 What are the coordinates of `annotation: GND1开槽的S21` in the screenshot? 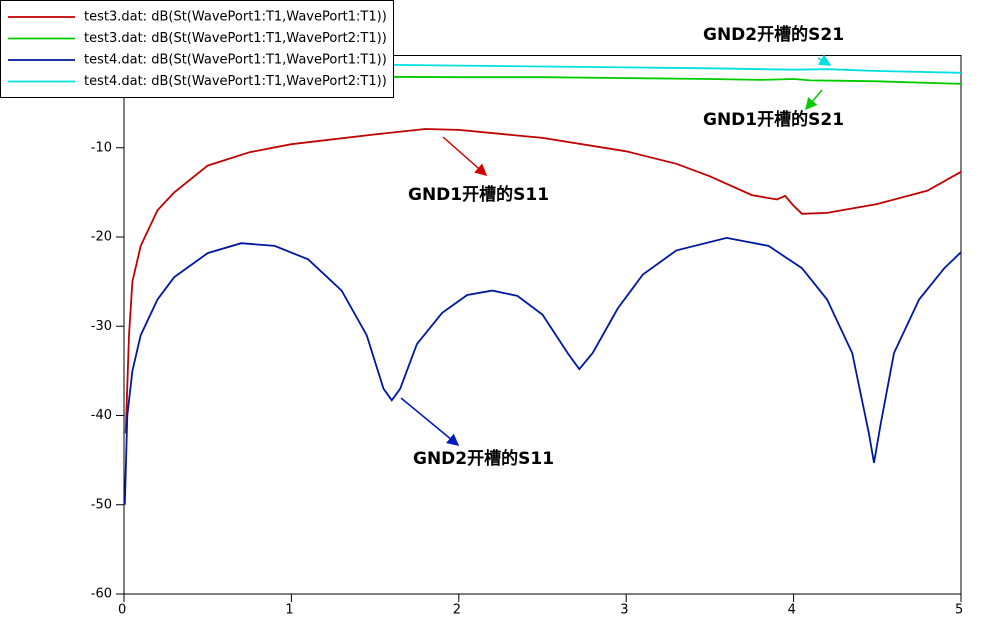 It's located at (773, 119).